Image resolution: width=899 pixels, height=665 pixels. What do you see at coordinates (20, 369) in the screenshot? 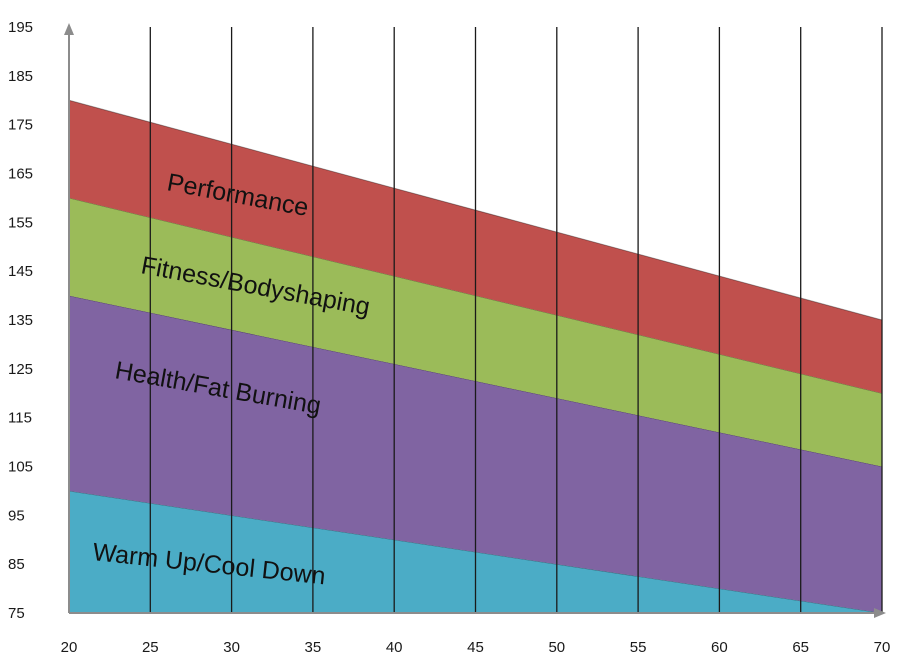
I see `y-tick-label: 125` at bounding box center [20, 369].